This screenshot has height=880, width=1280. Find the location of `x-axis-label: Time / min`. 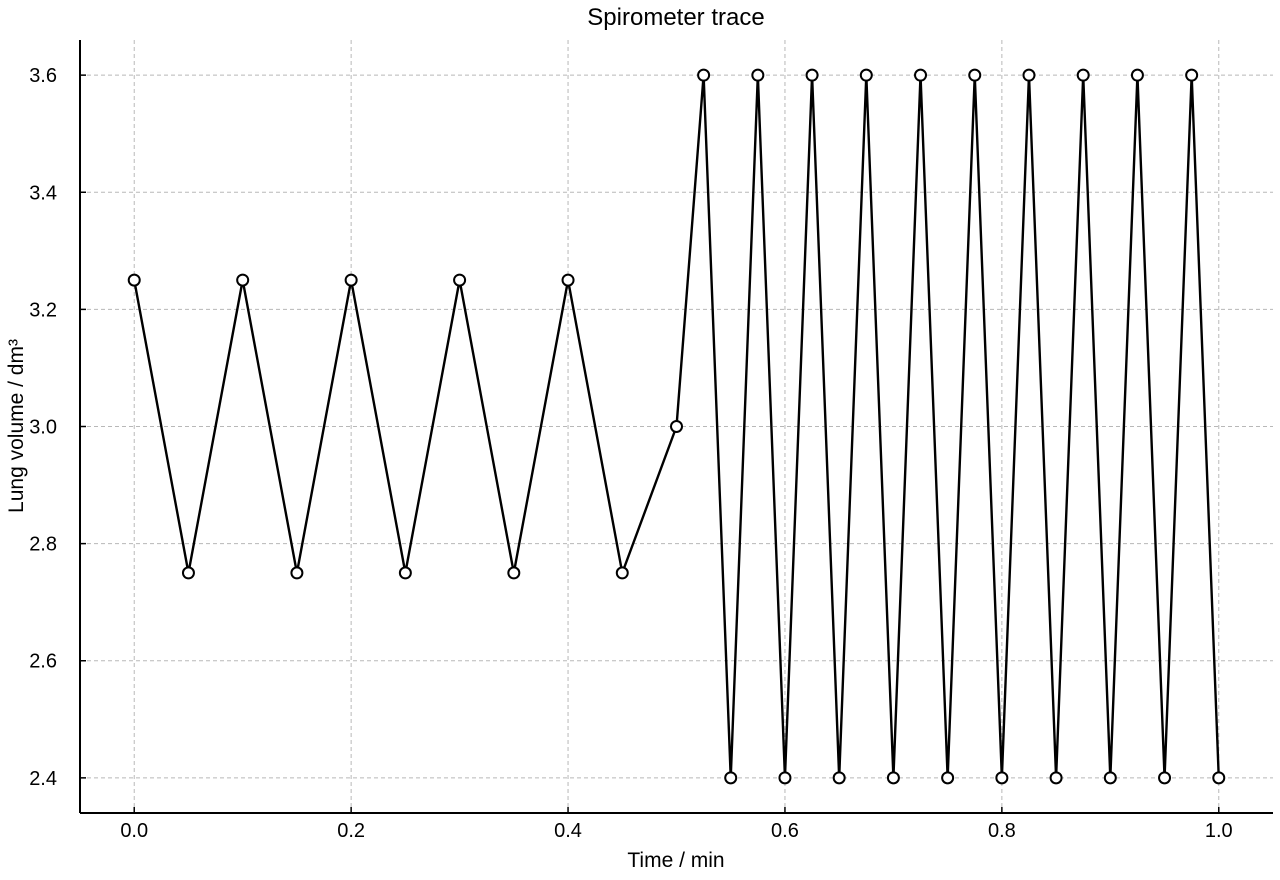

x-axis-label: Time / min is located at coordinates (675, 860).